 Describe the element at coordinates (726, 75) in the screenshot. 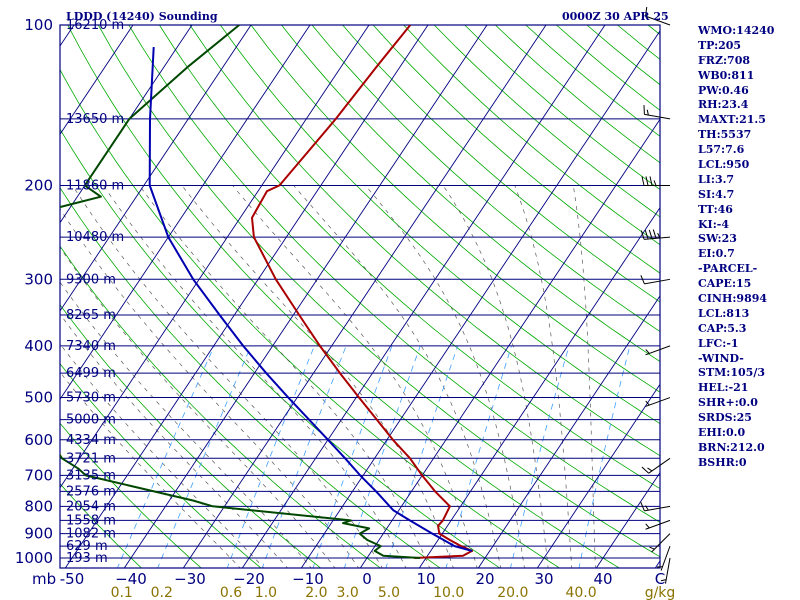

I see `sounding-index-item: WB0:811` at that location.